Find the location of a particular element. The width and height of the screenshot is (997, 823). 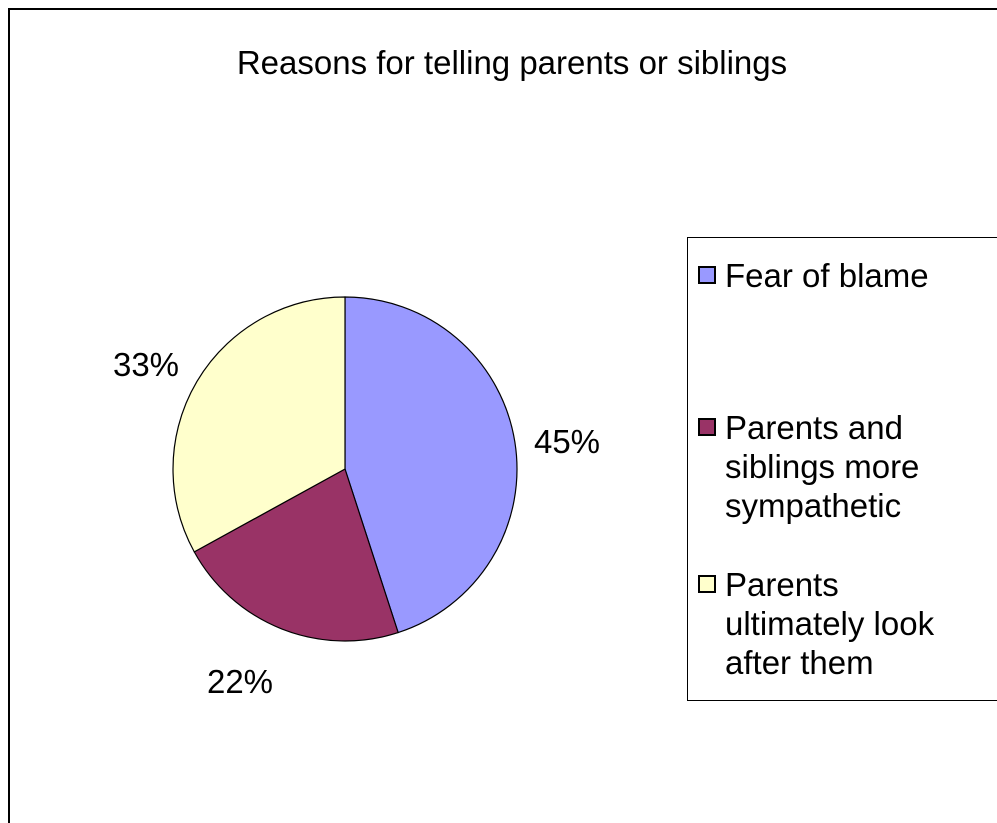

legend-label-fear-of-blame: Fear of blame is located at coordinates (827, 275).